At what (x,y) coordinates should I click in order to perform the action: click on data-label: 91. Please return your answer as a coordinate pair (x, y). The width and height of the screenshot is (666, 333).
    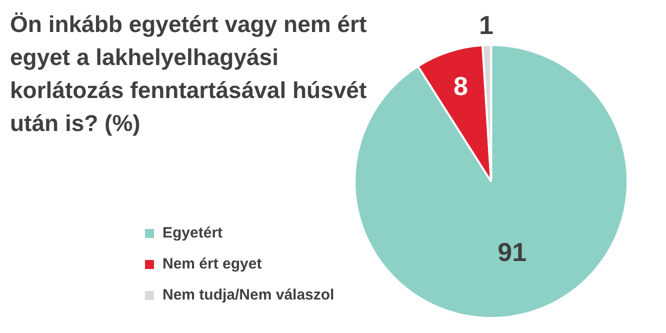
    Looking at the image, I should click on (512, 251).